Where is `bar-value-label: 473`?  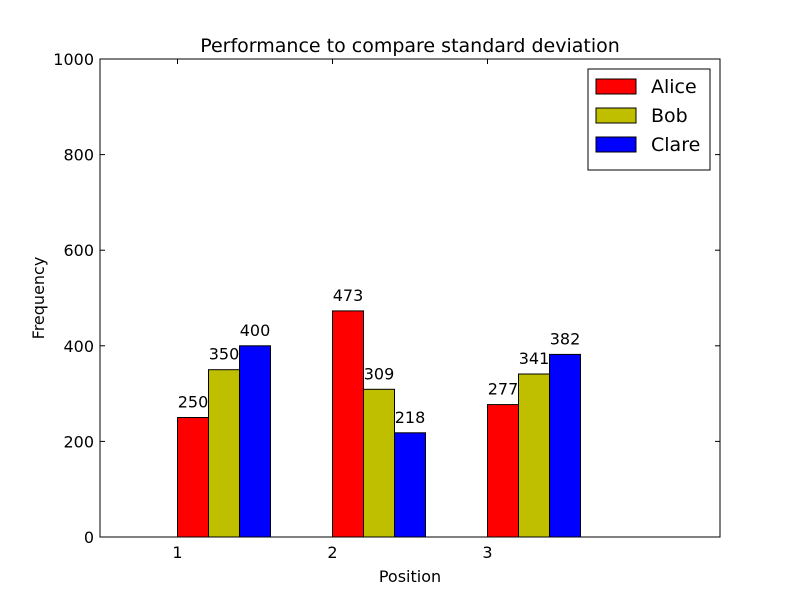
bar-value-label: 473 is located at coordinates (348, 295).